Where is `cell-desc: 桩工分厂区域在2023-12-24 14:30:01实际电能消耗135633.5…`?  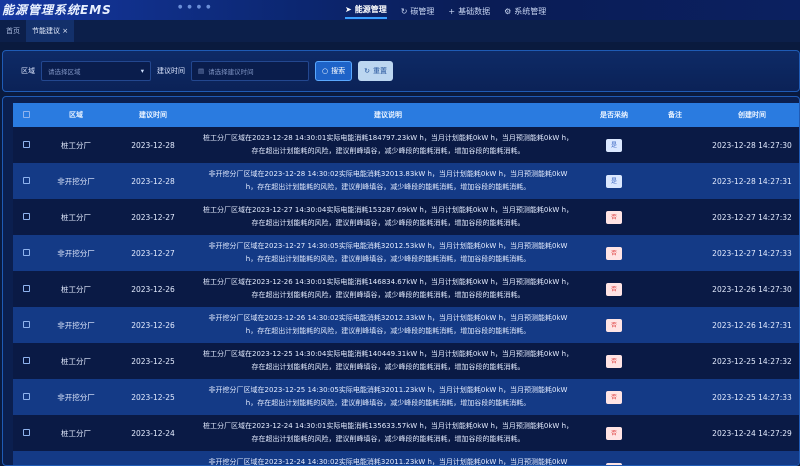
cell-desc: 桩工分厂区域在2023-12-24 14:30:01实际电能消耗135633.5… is located at coordinates (388, 433).